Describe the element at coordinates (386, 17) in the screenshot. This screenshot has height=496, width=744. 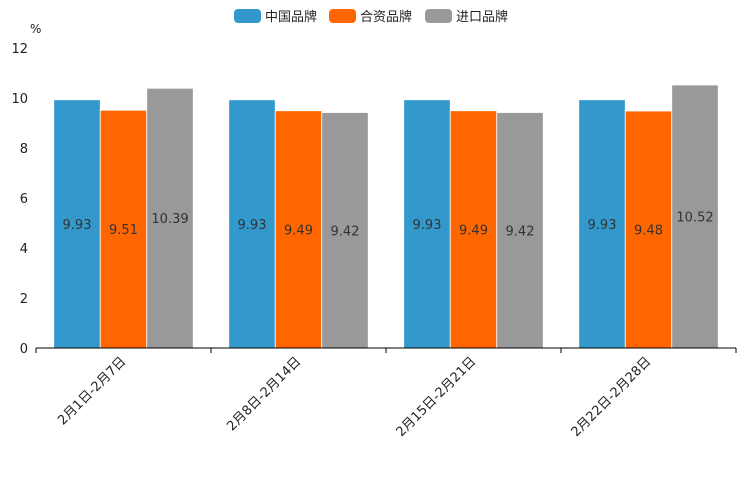
I see `legend-label-2: 合资品牌` at that location.